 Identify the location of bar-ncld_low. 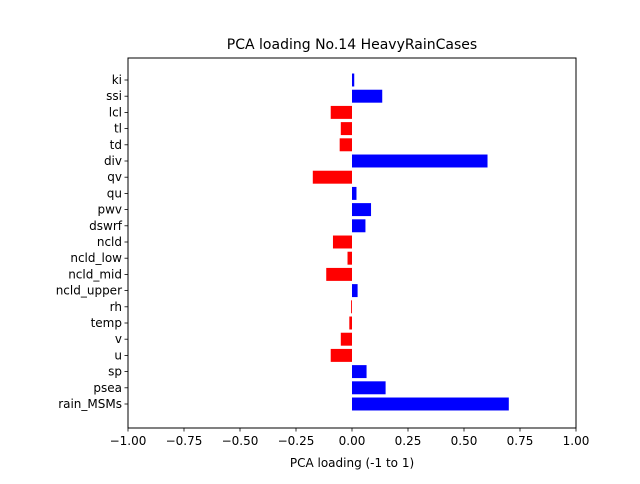
(349, 258).